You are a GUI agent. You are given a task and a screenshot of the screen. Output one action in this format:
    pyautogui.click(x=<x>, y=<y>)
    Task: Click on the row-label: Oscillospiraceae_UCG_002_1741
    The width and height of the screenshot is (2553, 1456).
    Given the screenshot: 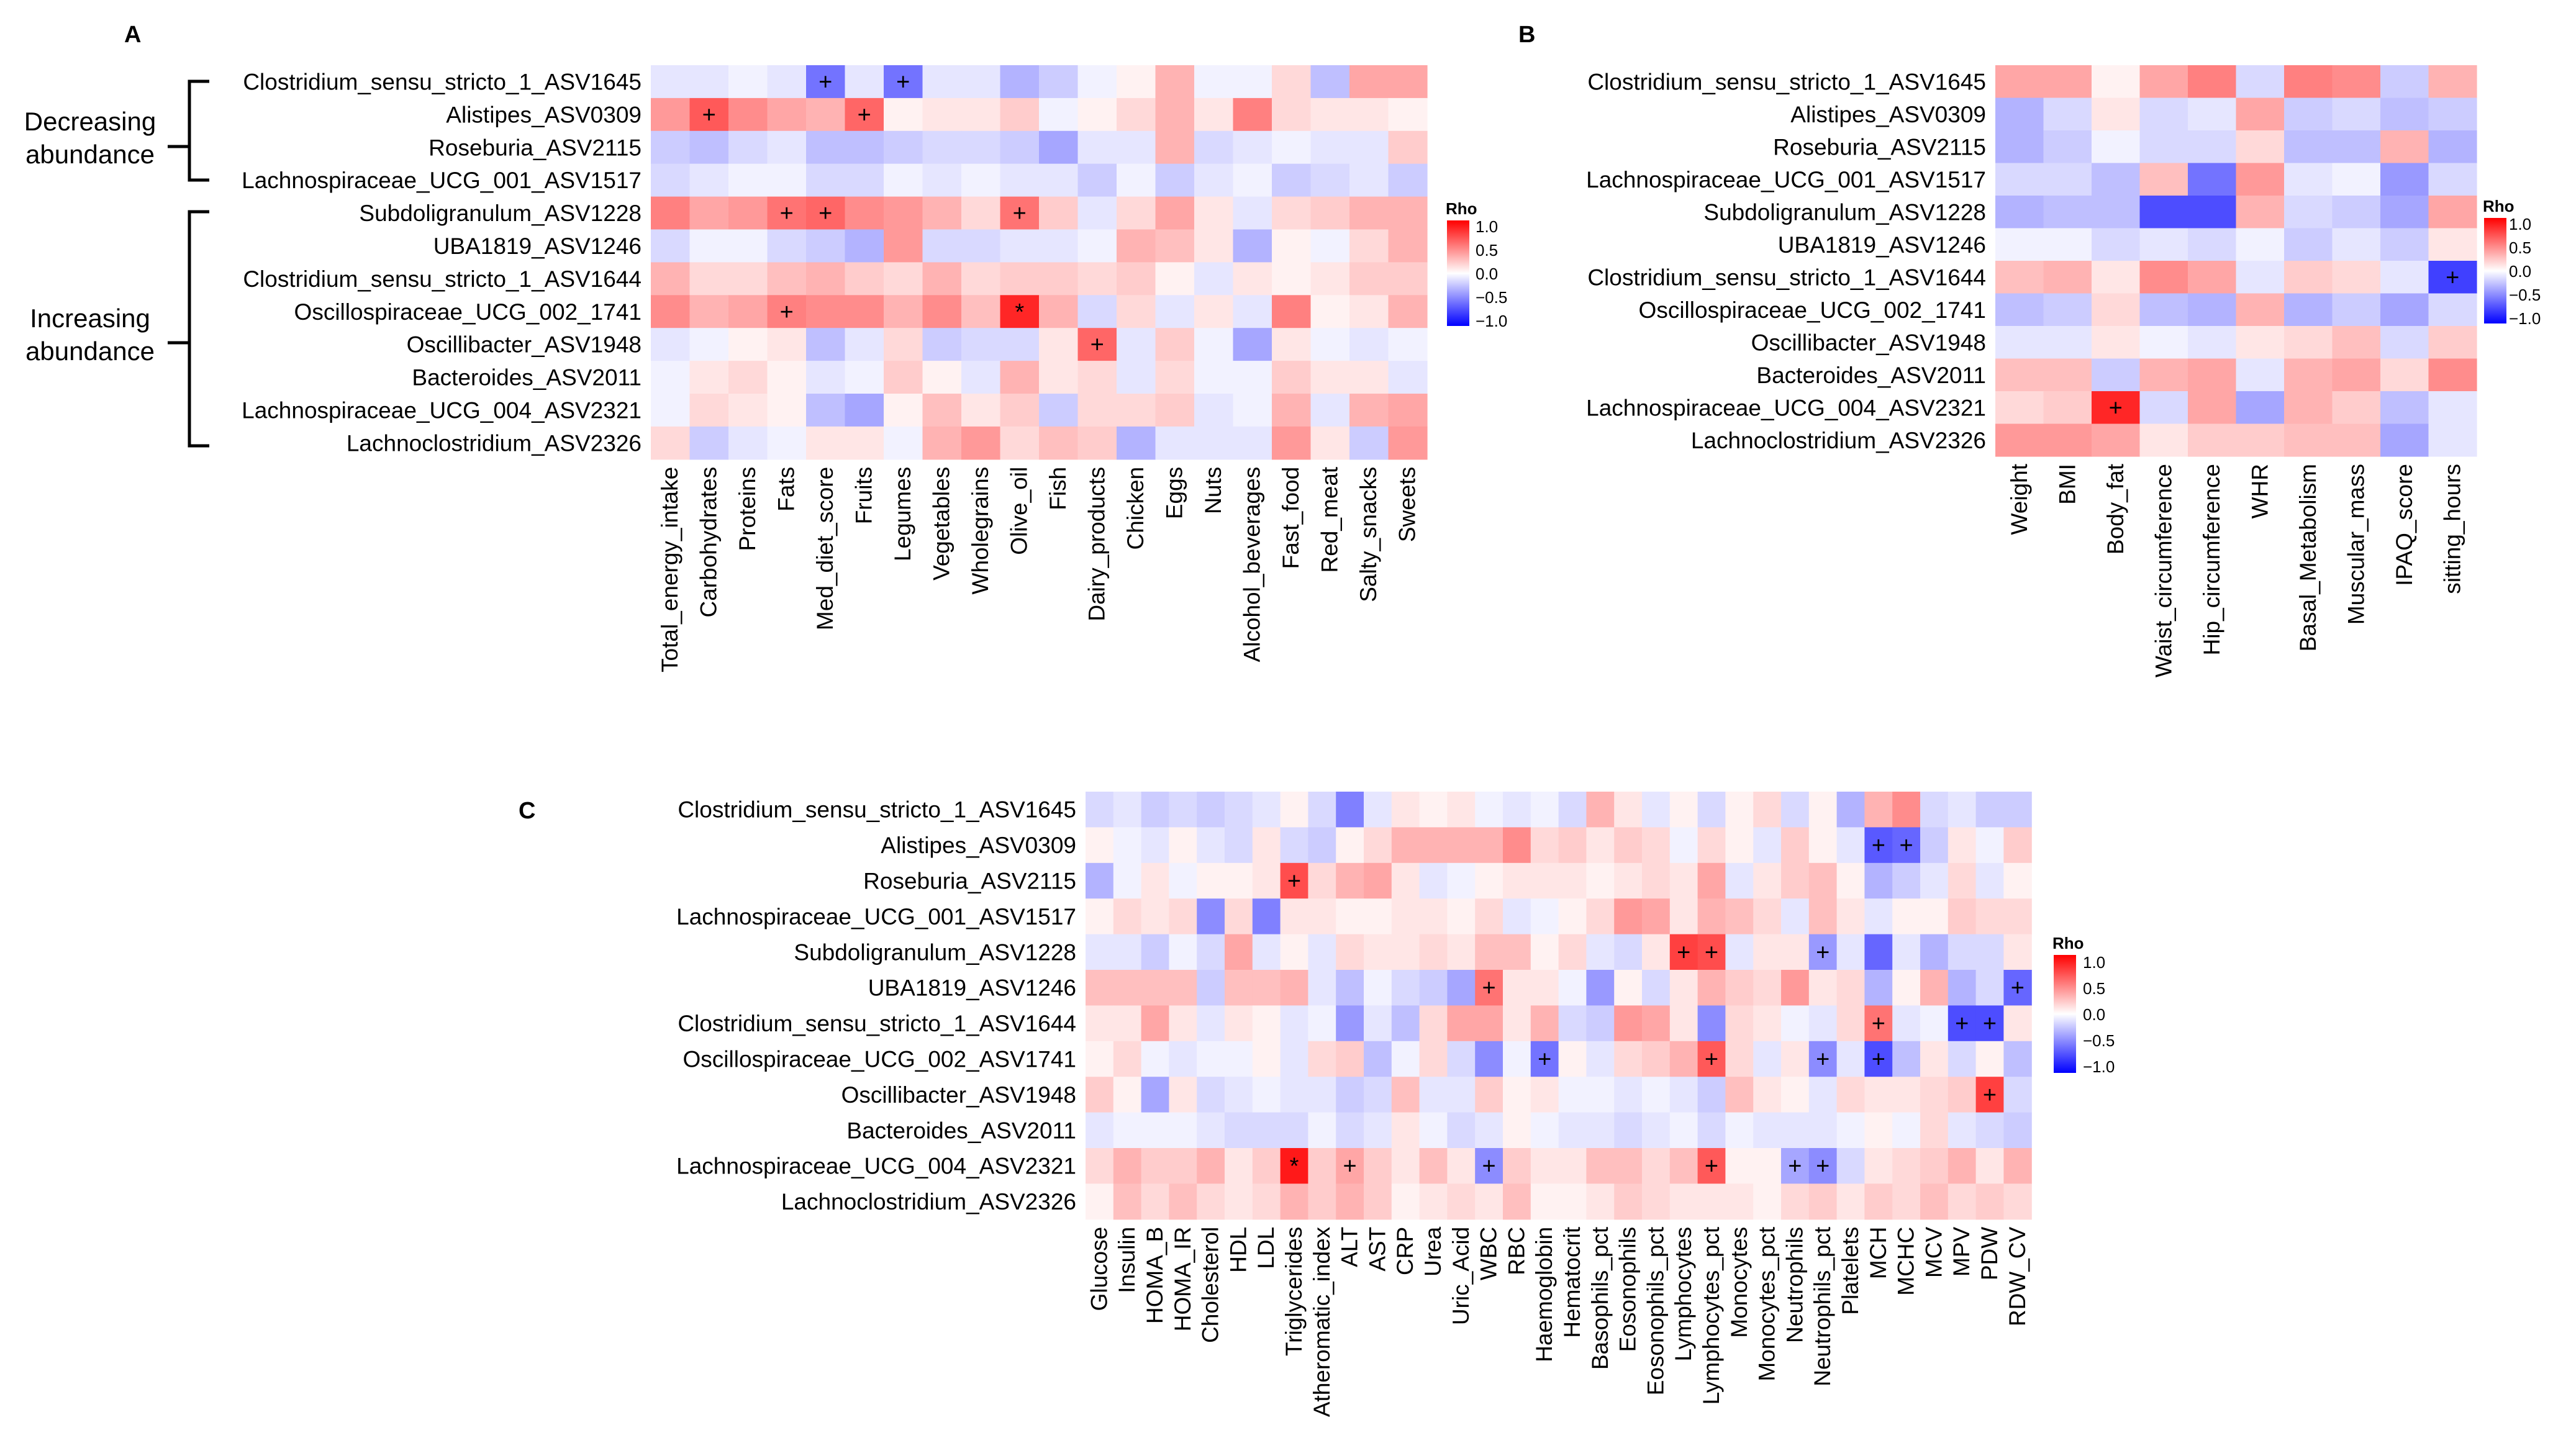 What is the action you would take?
    pyautogui.click(x=1812, y=310)
    